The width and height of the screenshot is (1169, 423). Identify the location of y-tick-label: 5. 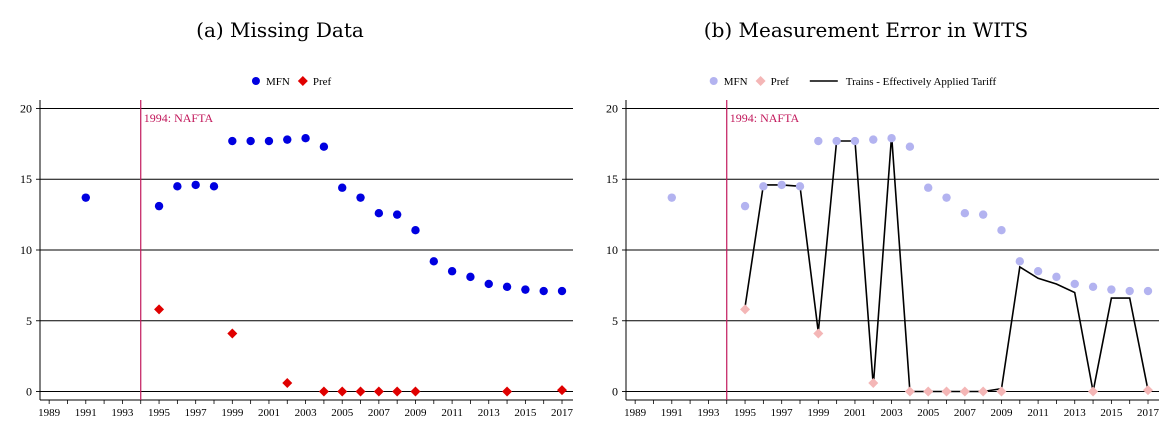
(29, 321).